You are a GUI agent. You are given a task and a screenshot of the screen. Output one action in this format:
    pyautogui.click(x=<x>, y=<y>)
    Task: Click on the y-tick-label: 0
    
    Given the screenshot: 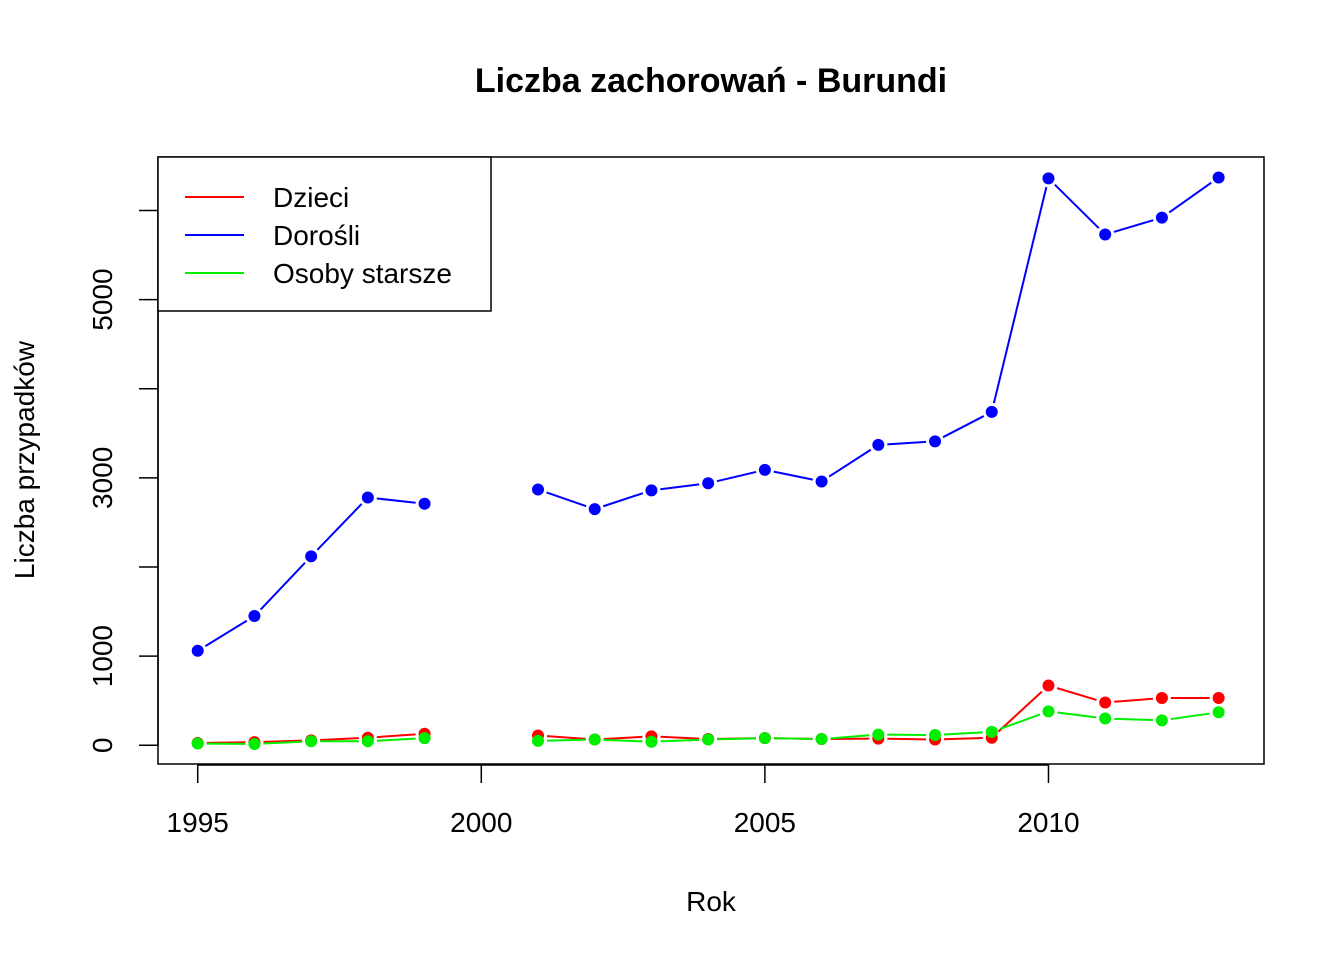 What is the action you would take?
    pyautogui.click(x=102, y=745)
    